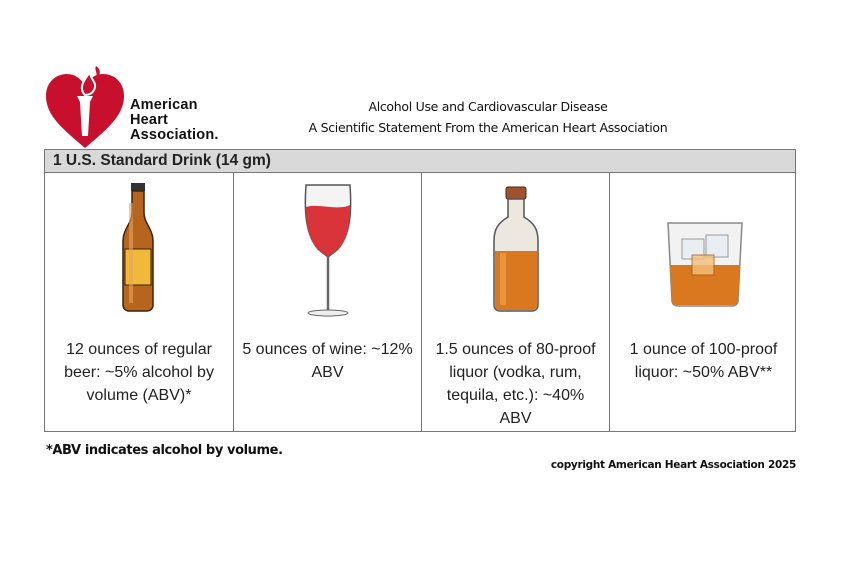 Image resolution: width=850 pixels, height=564 pixels. Describe the element at coordinates (328, 250) in the screenshot. I see `wine-icon` at that location.